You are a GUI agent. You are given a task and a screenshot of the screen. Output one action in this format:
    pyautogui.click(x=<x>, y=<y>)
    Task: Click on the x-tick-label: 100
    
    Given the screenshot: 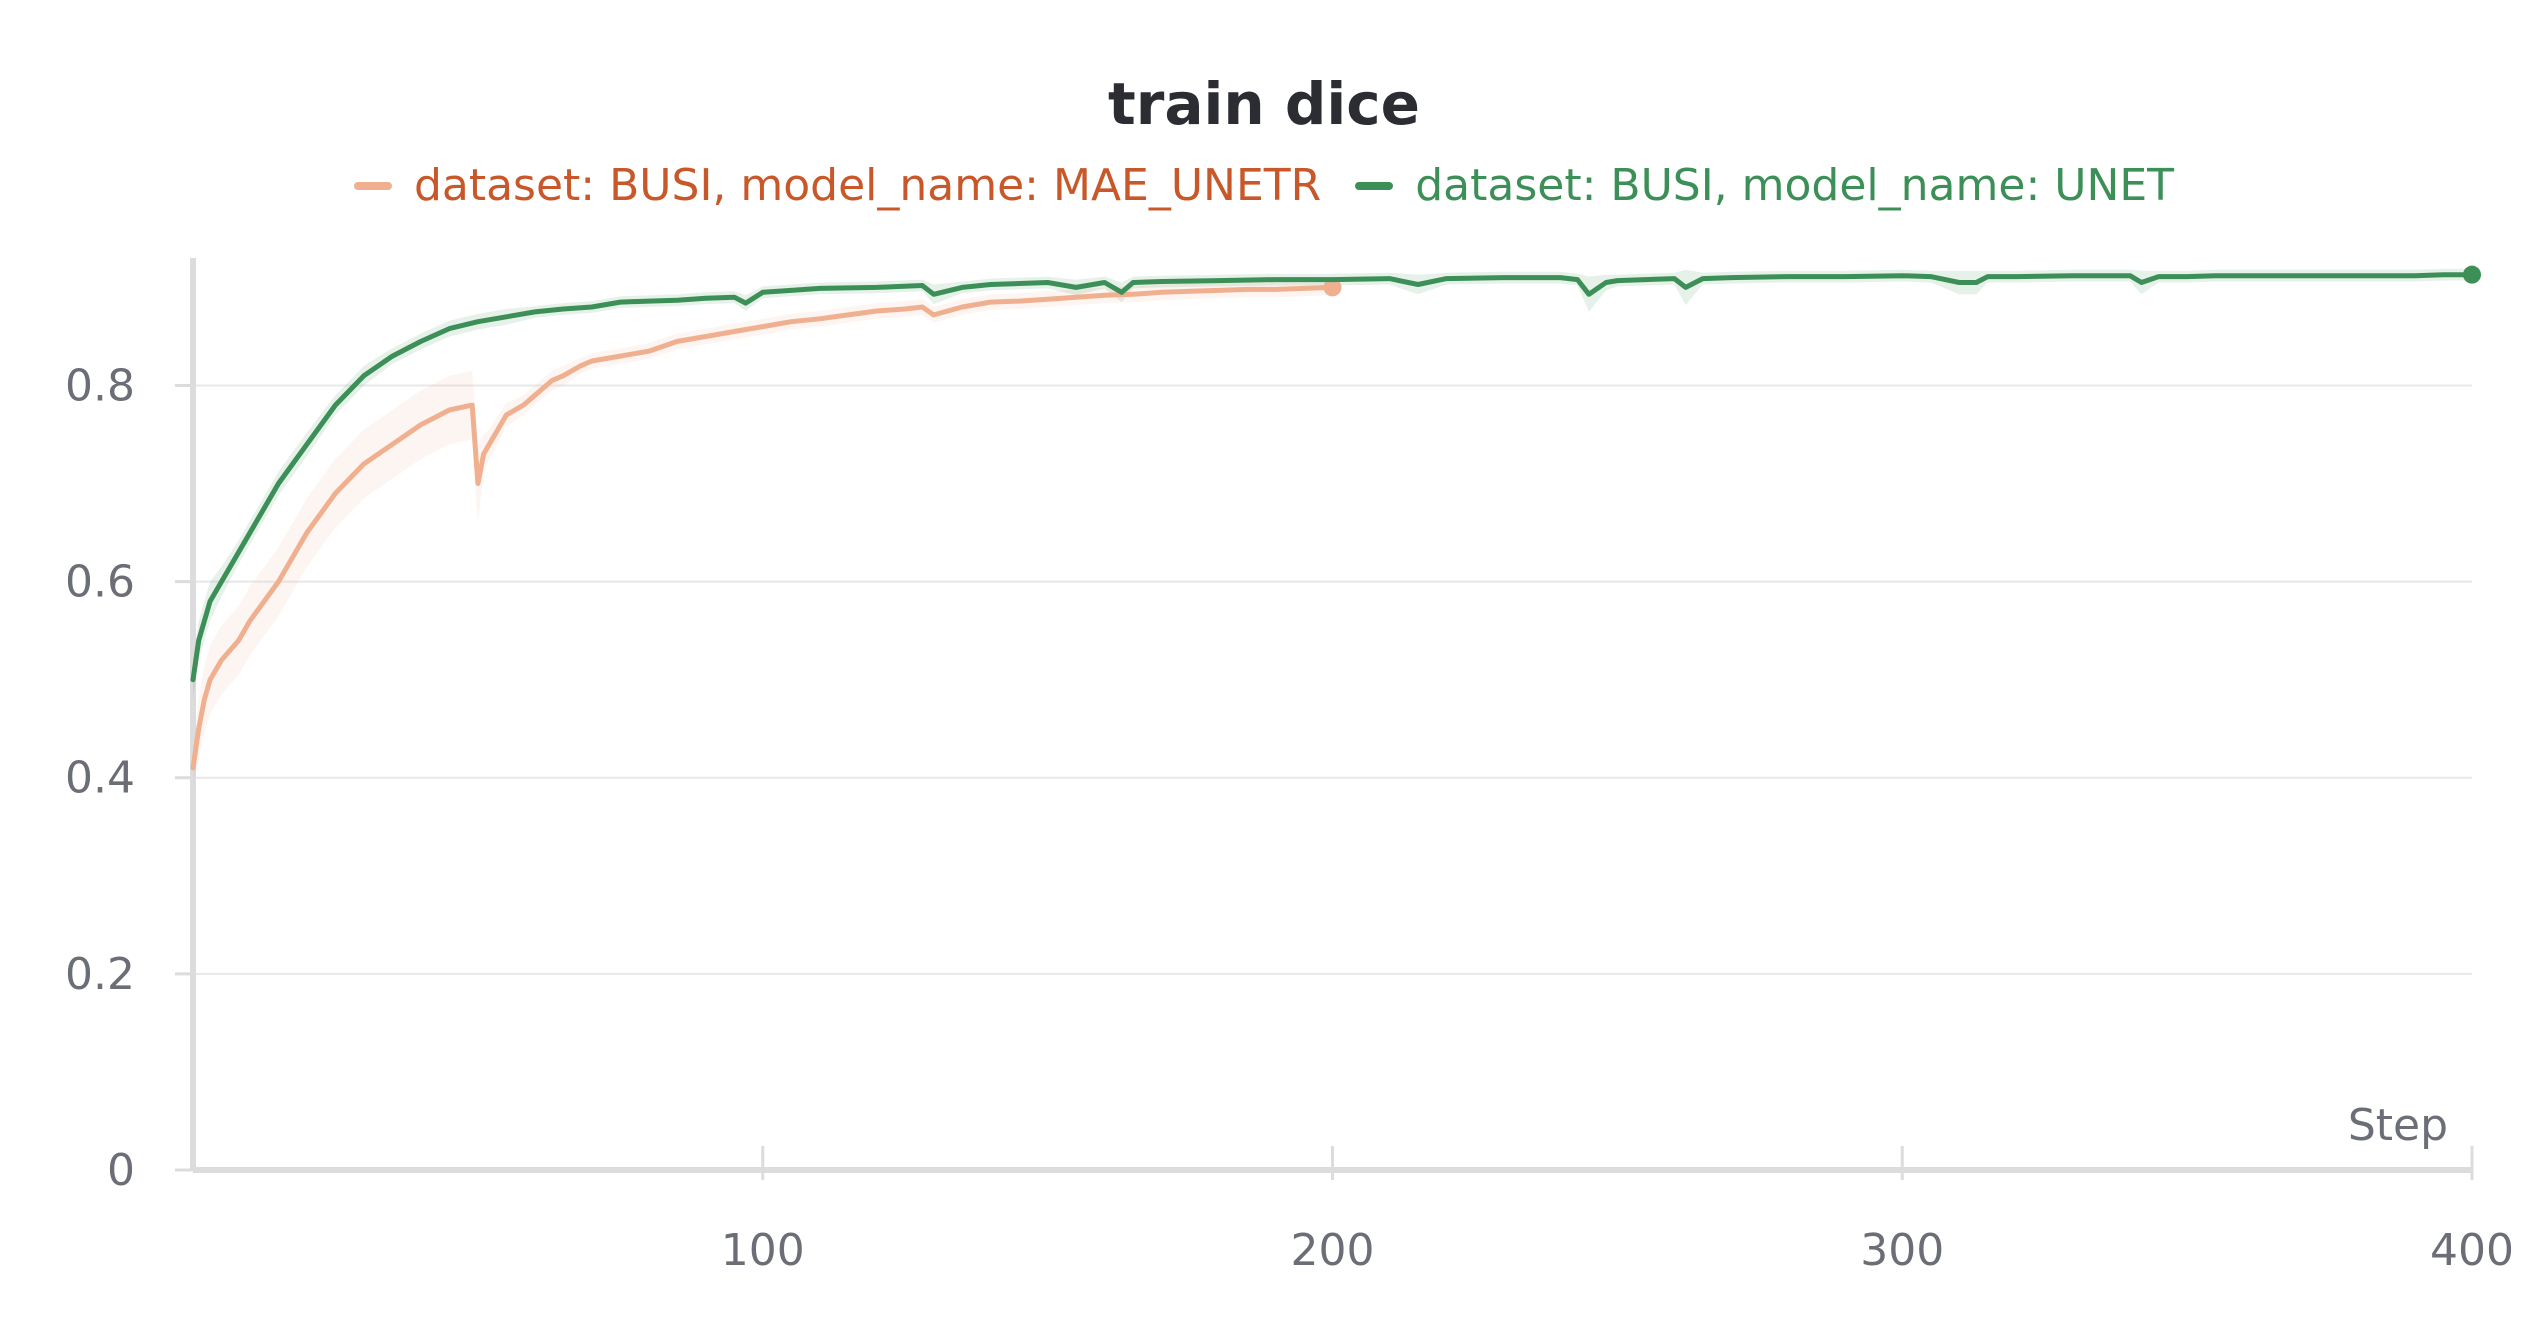 What is the action you would take?
    pyautogui.click(x=763, y=1250)
    